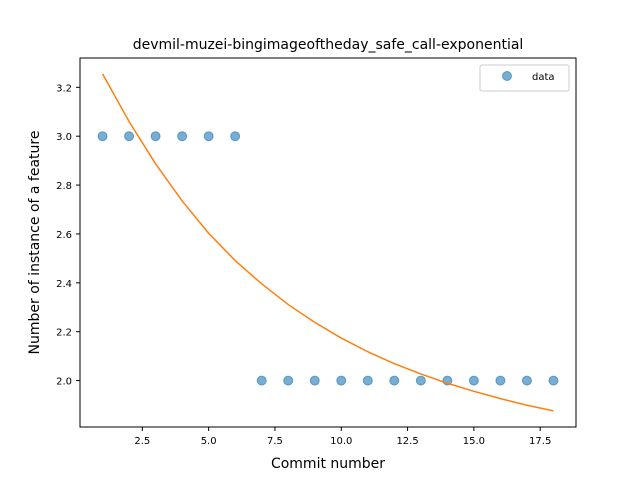 The width and height of the screenshot is (640, 480). I want to click on legend-marker, so click(507, 76).